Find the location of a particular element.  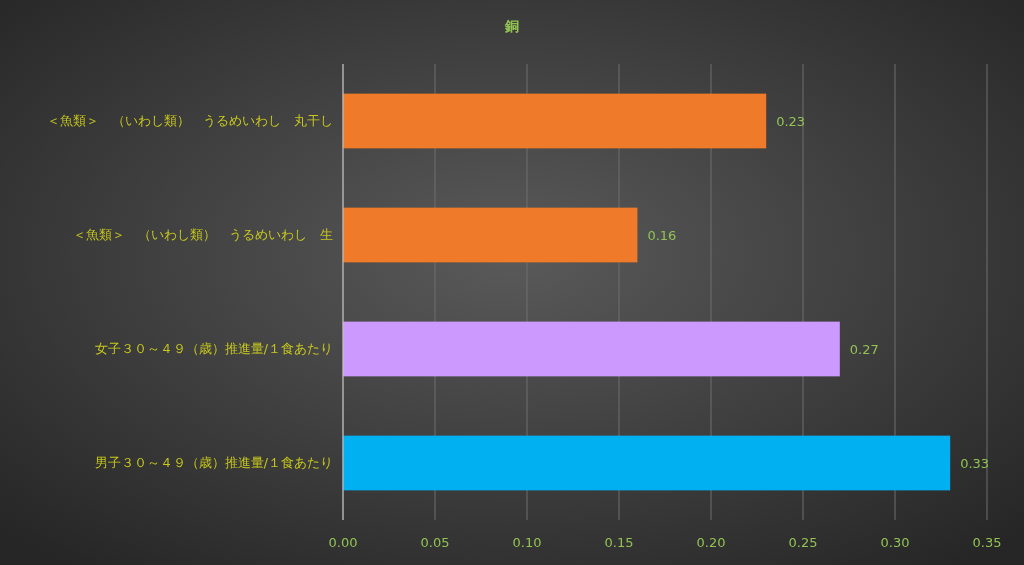

chart-title: 銅 is located at coordinates (511, 26).